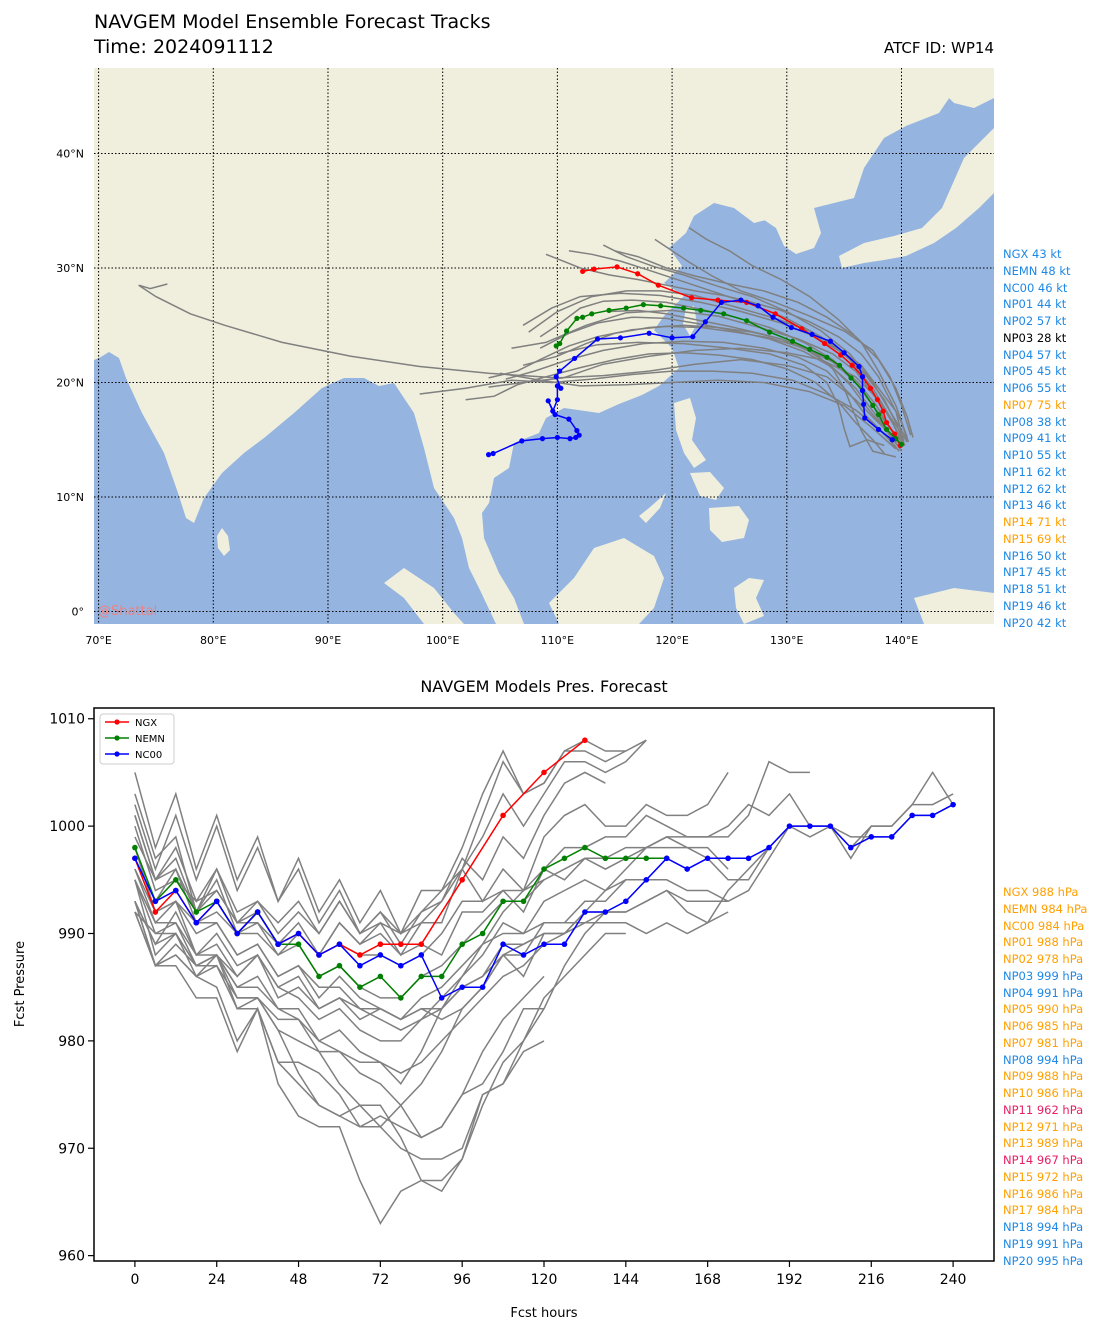 The image size is (1109, 1335). I want to click on latitude-label: 10°N, so click(70, 497).